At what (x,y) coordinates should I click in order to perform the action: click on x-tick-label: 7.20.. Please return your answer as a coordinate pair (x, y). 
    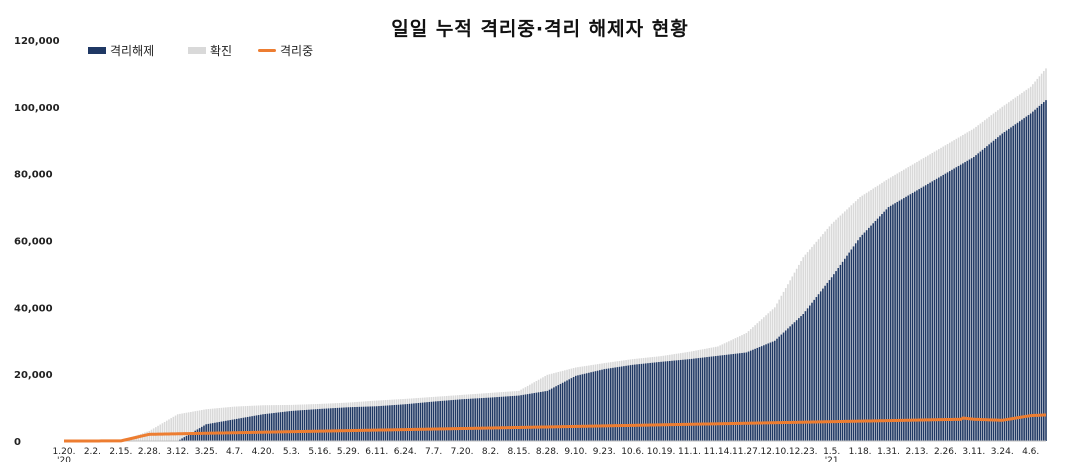
    Looking at the image, I should click on (462, 452).